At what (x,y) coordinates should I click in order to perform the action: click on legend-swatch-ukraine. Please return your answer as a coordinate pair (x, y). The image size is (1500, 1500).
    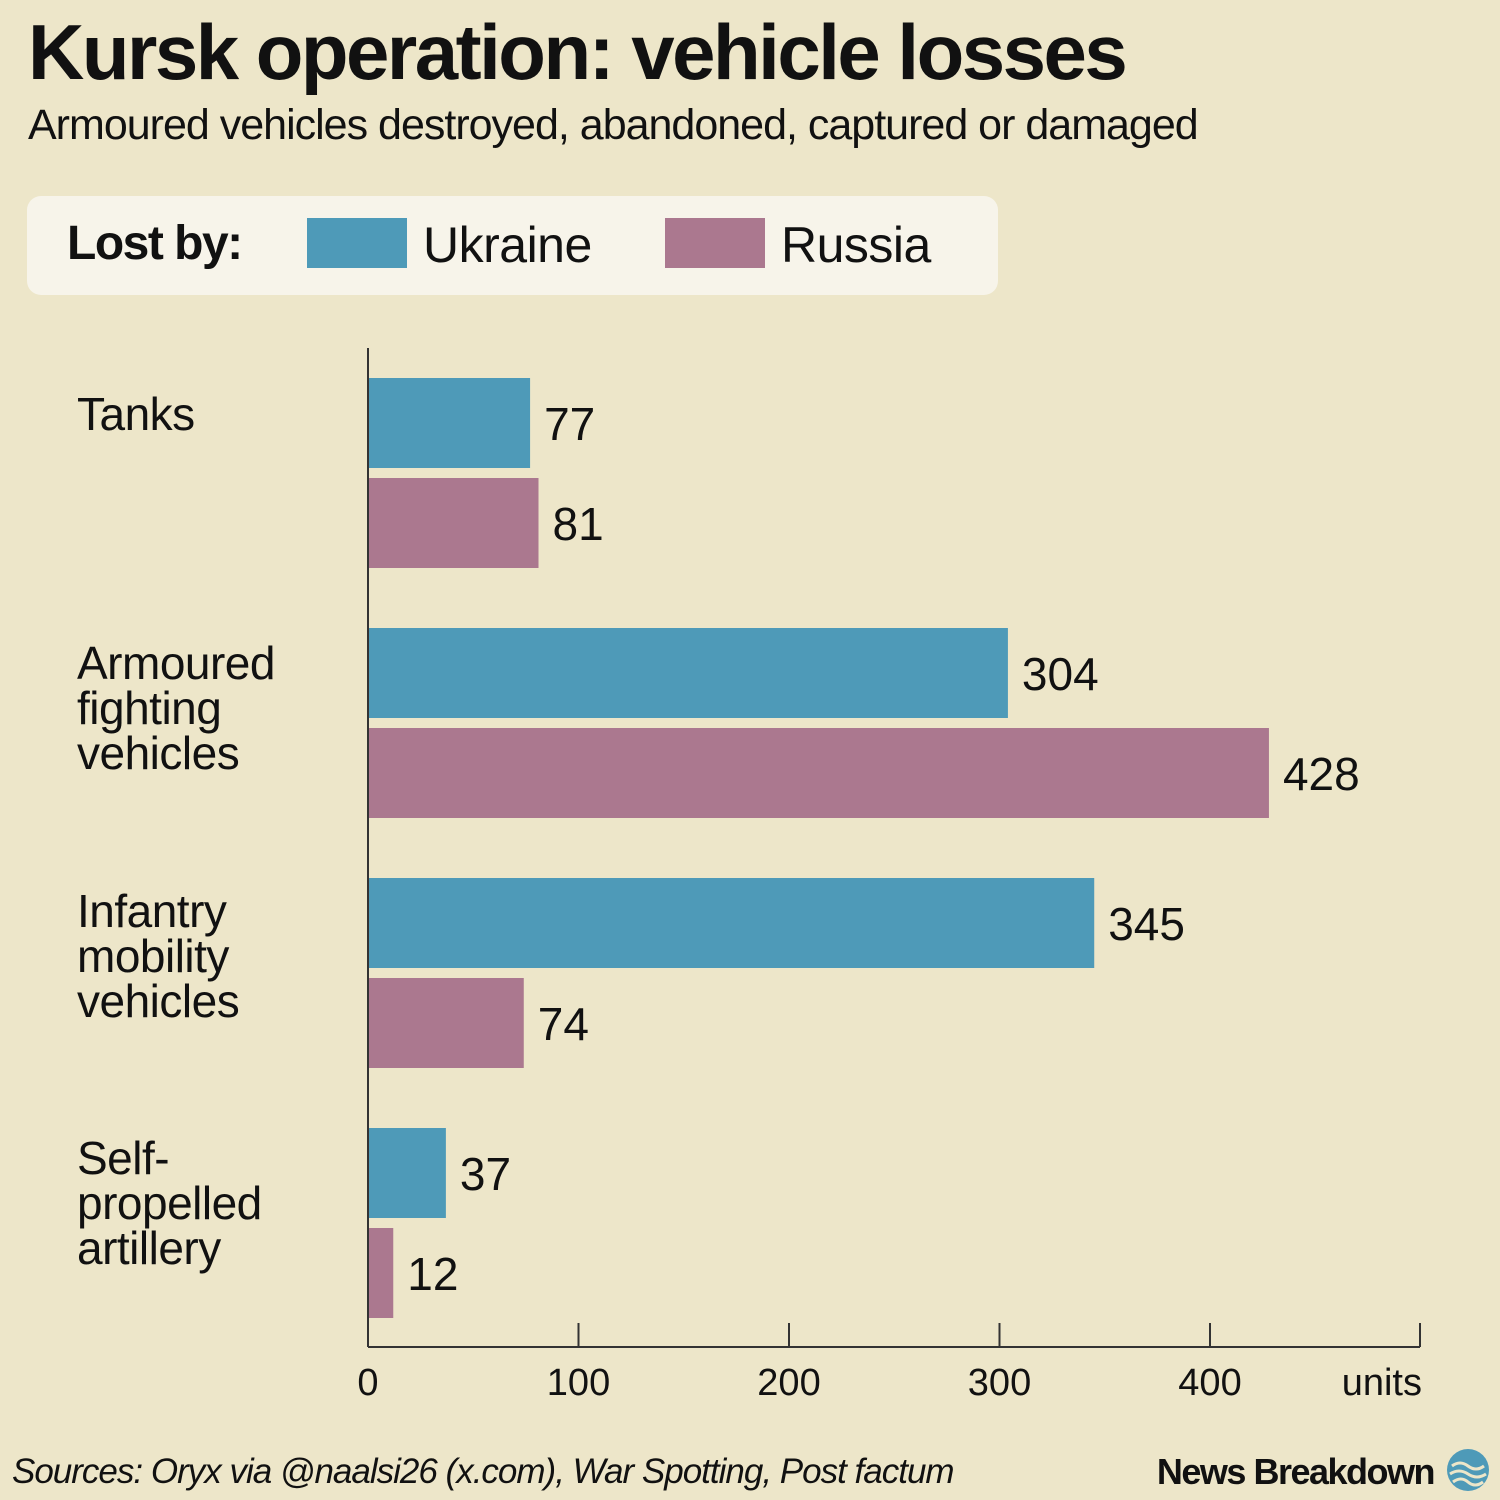
    Looking at the image, I should click on (357, 243).